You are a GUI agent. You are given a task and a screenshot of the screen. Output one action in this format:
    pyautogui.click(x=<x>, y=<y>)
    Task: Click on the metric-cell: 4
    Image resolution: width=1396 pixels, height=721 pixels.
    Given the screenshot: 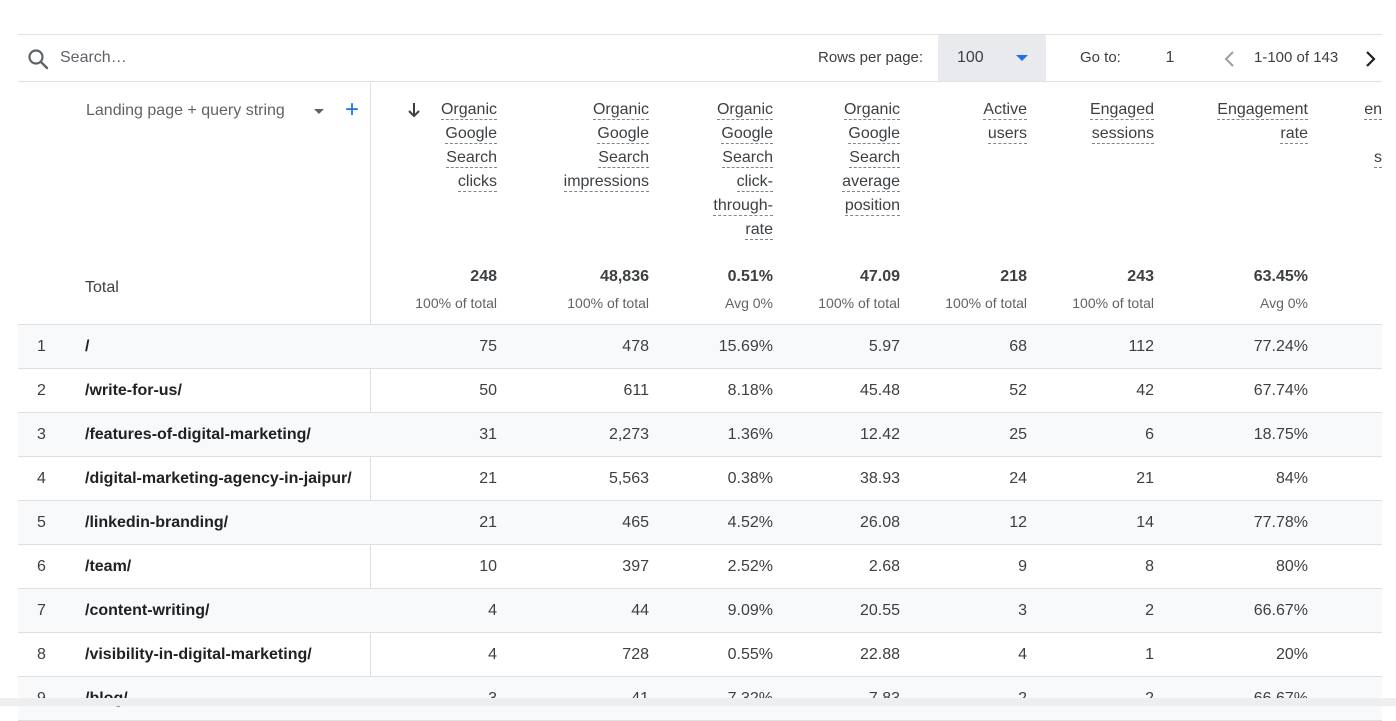 What is the action you would take?
    pyautogui.click(x=492, y=610)
    